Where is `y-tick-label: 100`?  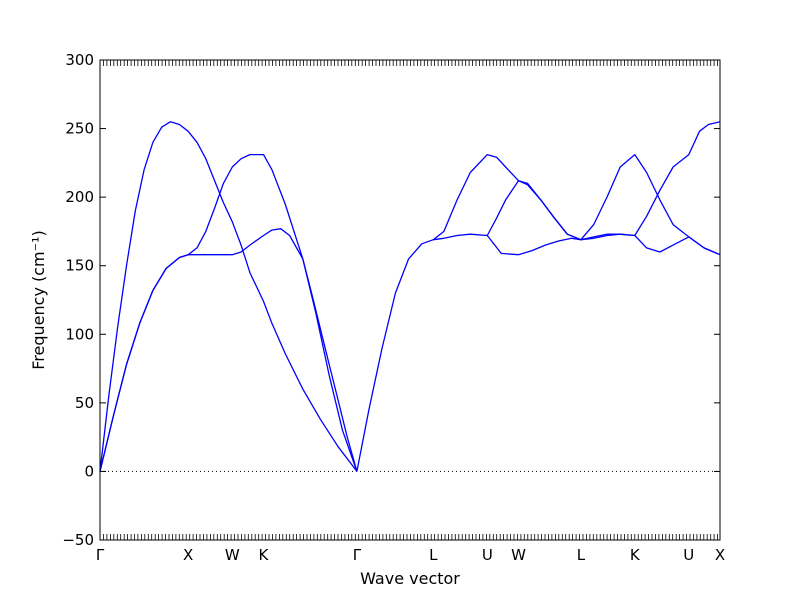 y-tick-label: 100 is located at coordinates (79, 334).